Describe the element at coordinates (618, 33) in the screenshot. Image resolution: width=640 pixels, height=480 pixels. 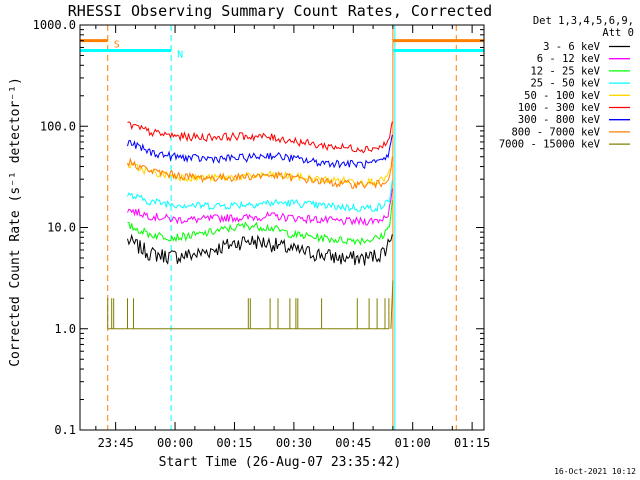
I see `detector-info-line-2: Att 0` at that location.